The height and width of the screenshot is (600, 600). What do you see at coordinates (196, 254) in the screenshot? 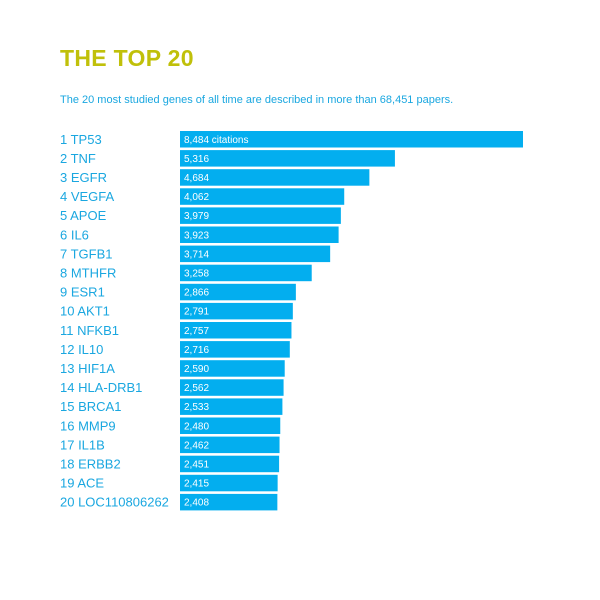
I see `data-label: 3,714` at bounding box center [196, 254].